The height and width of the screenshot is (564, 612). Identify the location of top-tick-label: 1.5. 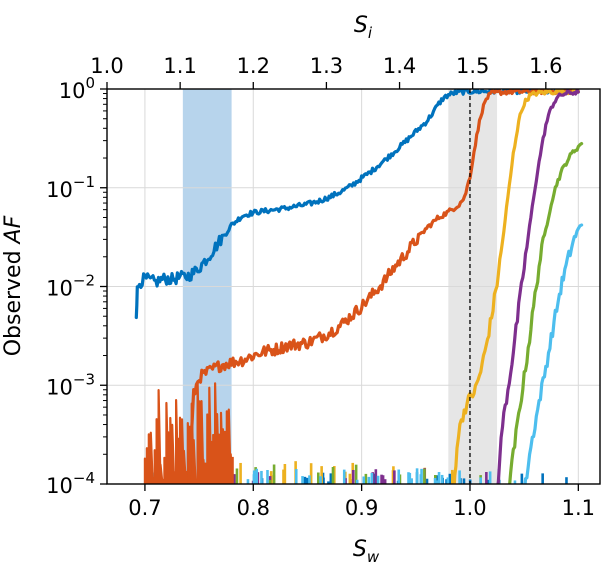
(472, 66).